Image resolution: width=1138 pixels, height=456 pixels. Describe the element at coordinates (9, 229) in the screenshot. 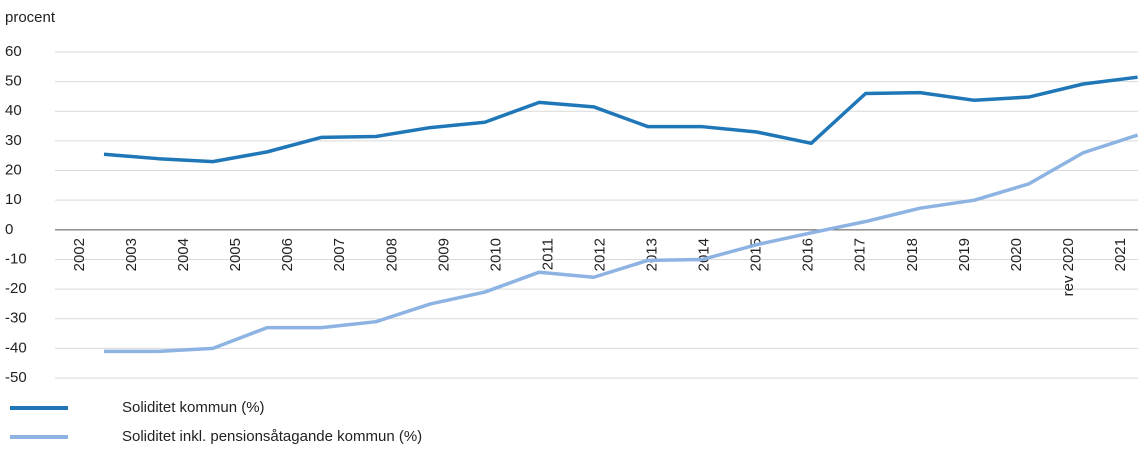

I see `y-tick-label: 0` at that location.